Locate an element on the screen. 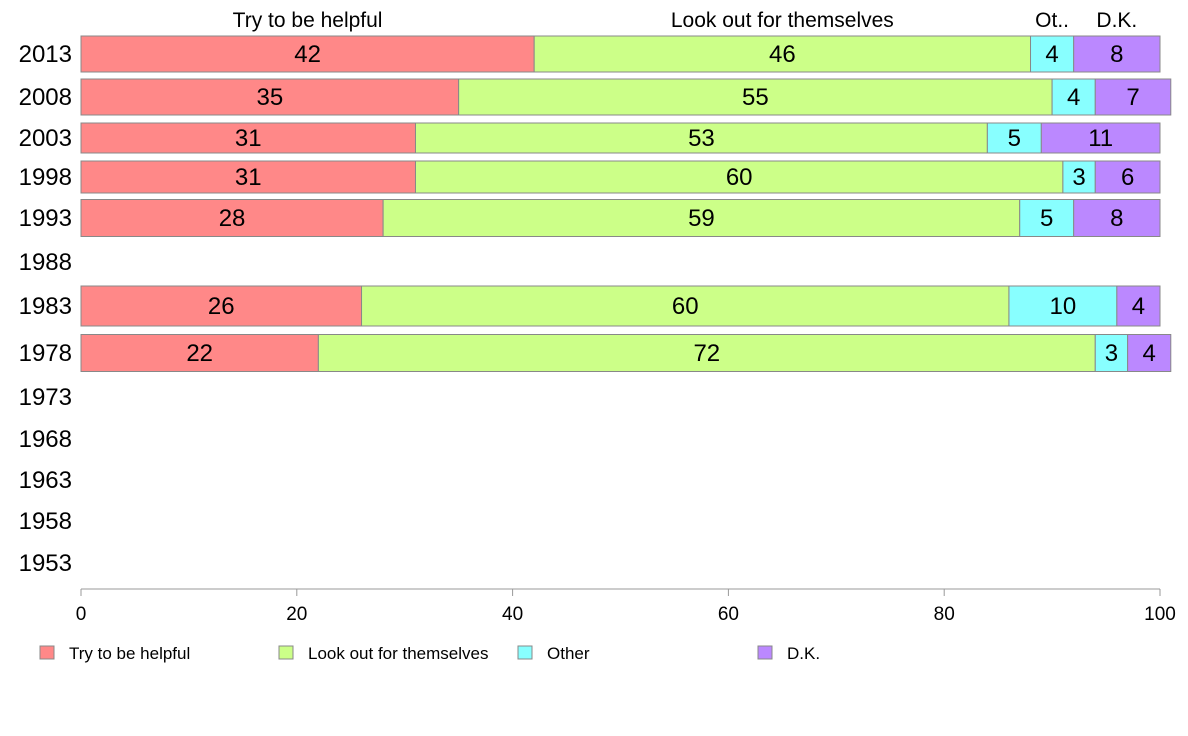 The image size is (1188, 736). year-label-1983: 1983 is located at coordinates (45, 306).